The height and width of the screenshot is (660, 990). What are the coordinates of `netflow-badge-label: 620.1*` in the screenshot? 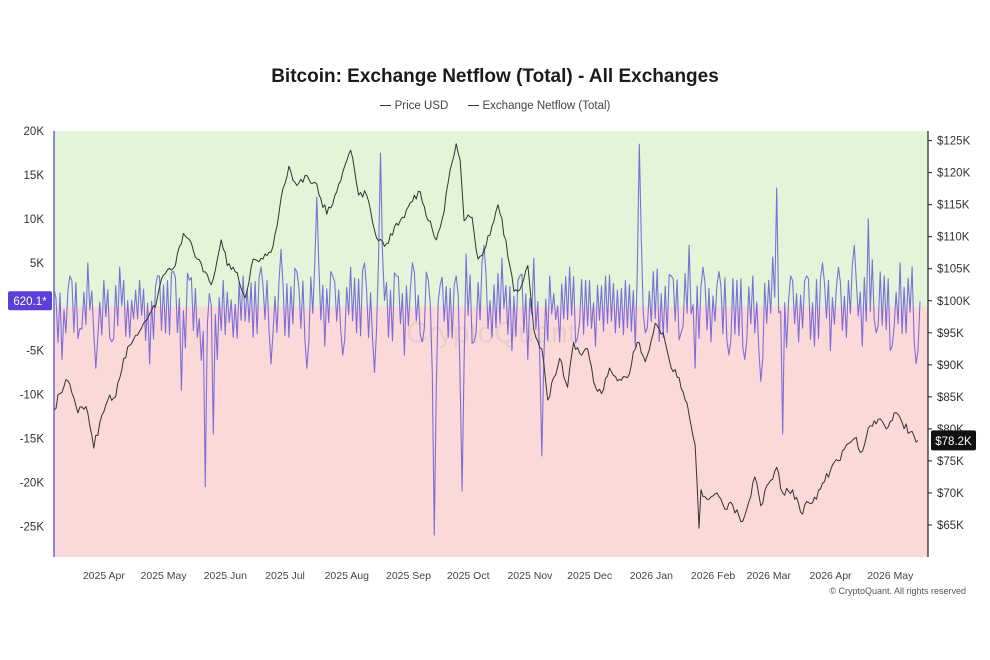 It's located at (30, 302).